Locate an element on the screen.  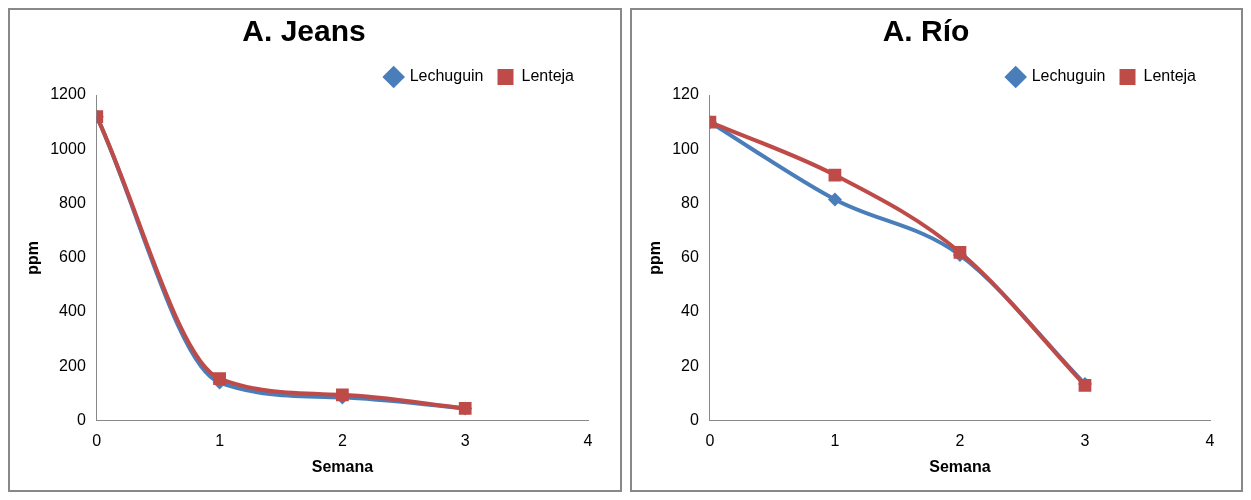
y-tick-label: 20 is located at coordinates (689, 365).